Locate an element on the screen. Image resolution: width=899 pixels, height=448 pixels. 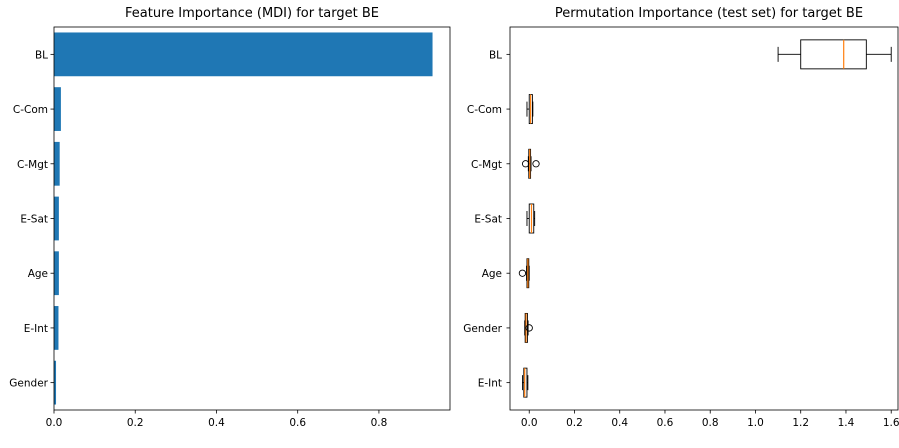
mdi-chart-title: Feature Importance (MDI) for target BE is located at coordinates (252, 13).